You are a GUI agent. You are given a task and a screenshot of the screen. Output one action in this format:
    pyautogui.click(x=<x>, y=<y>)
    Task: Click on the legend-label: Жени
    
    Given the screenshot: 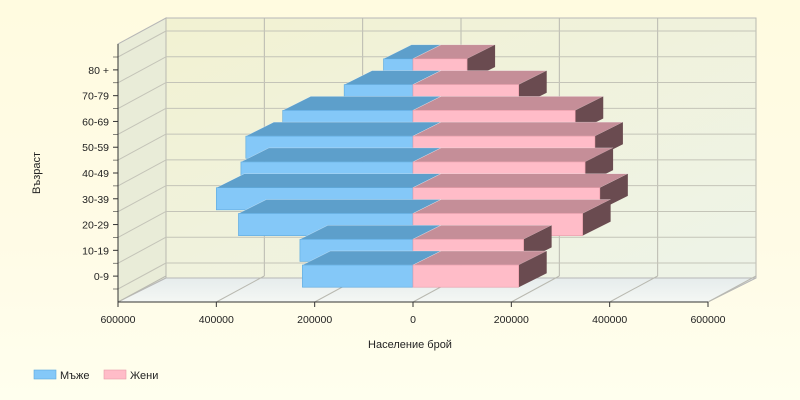 What is the action you would take?
    pyautogui.click(x=144, y=376)
    